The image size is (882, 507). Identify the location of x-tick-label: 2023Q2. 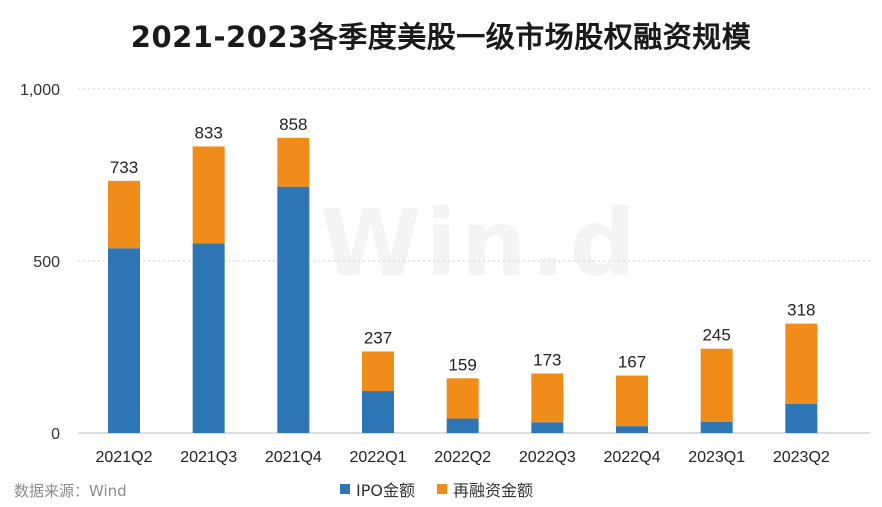
(801, 457).